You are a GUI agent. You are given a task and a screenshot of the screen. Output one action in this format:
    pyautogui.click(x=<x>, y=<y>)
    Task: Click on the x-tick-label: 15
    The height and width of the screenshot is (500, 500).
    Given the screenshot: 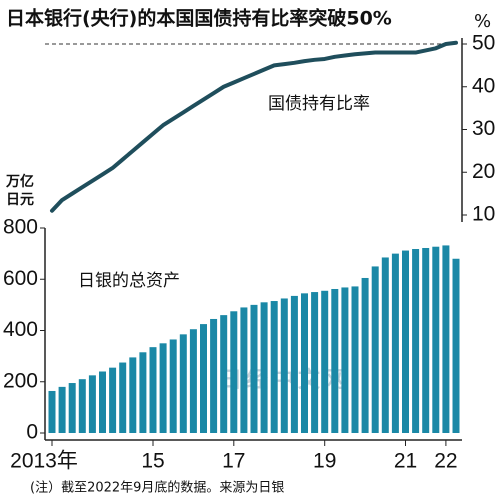 What is the action you would take?
    pyautogui.click(x=152, y=461)
    